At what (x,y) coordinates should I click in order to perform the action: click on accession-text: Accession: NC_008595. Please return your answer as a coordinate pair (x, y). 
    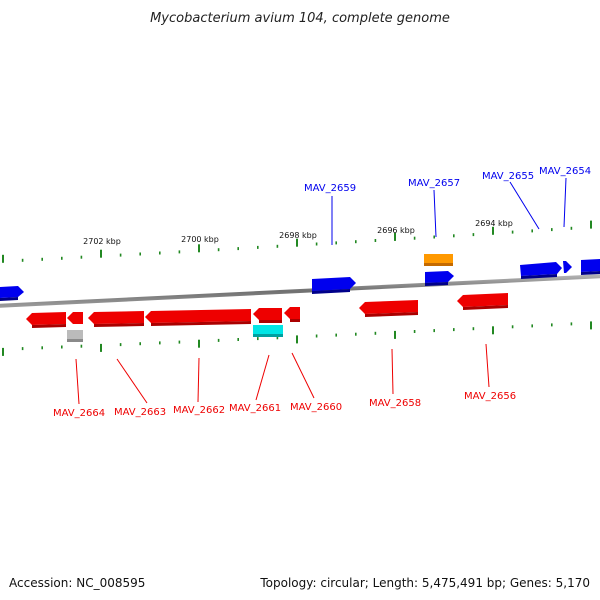
    Looking at the image, I should click on (77, 583).